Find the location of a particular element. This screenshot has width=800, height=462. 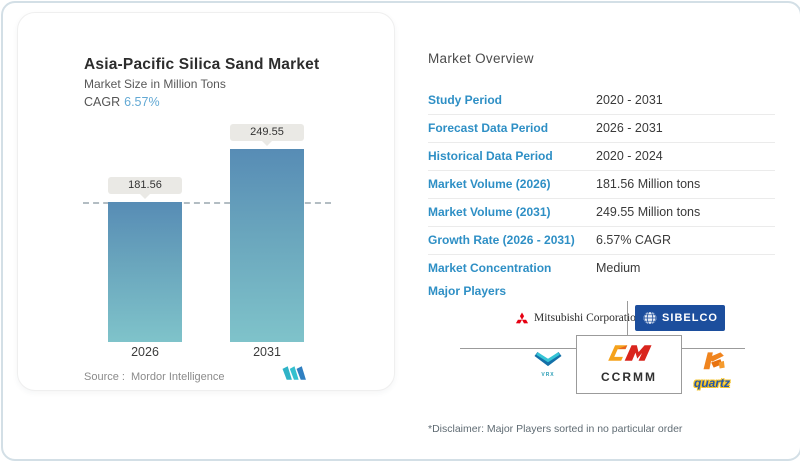

threshold-dashed-line is located at coordinates (207, 203).